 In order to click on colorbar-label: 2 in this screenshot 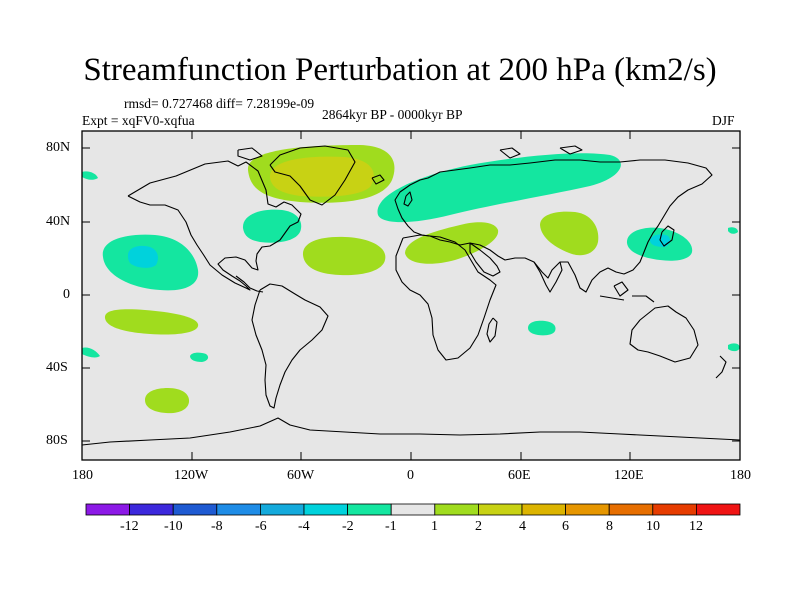, I will do `click(478, 526)`.